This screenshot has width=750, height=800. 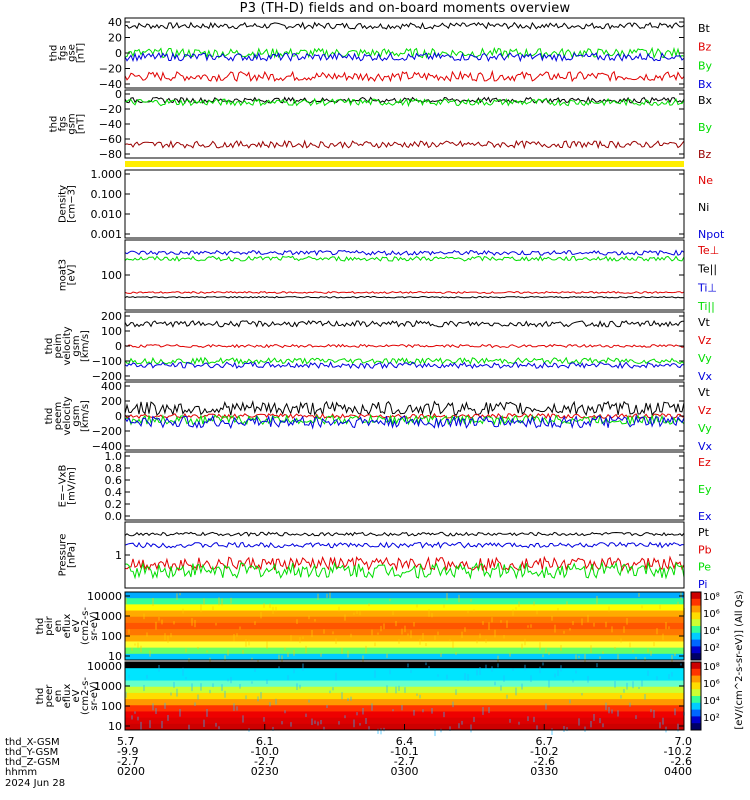 What do you see at coordinates (404, 144) in the screenshot?
I see `series-line-Bz` at bounding box center [404, 144].